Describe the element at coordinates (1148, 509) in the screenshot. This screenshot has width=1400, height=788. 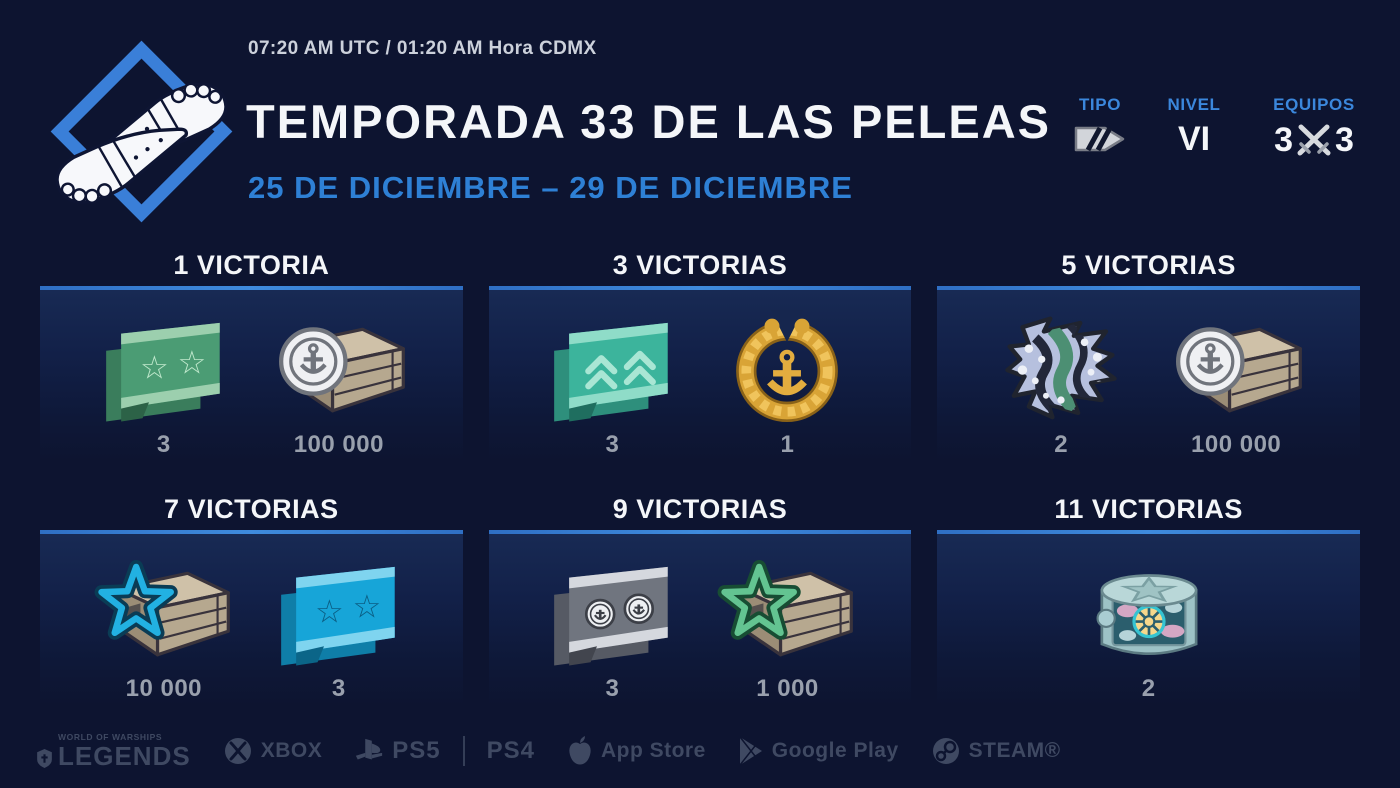
I see `card-title: 11 VICTORIAS` at that location.